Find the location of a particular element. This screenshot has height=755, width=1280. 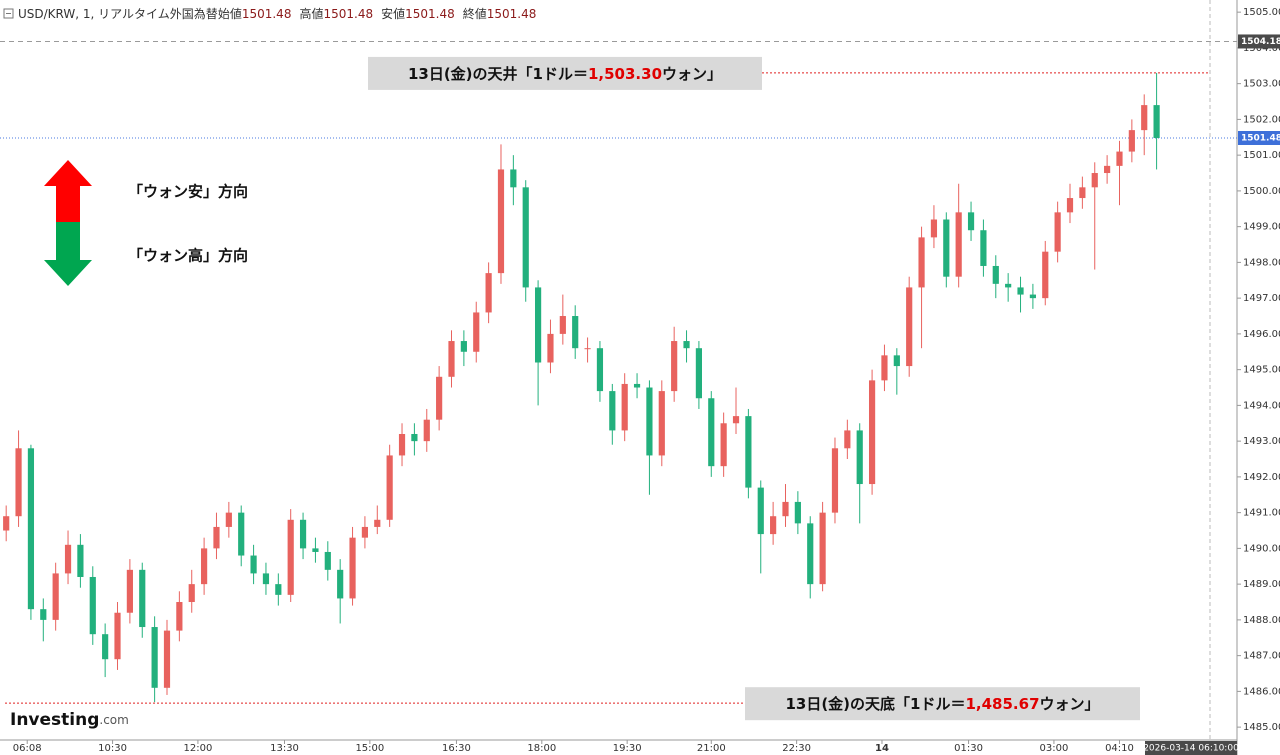

y-tick-label: 1500.00 is located at coordinates (1261, 191).